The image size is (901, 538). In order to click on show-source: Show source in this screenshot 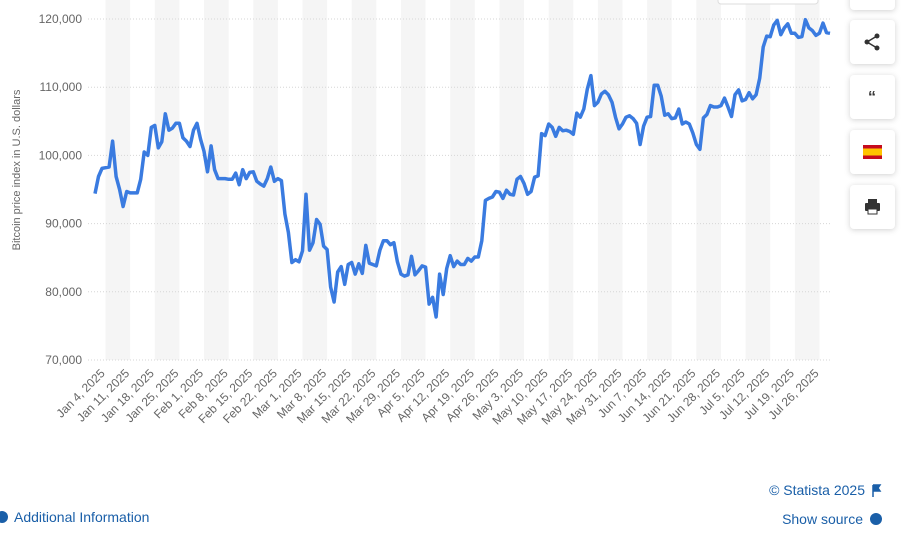, I will do `click(822, 519)`.